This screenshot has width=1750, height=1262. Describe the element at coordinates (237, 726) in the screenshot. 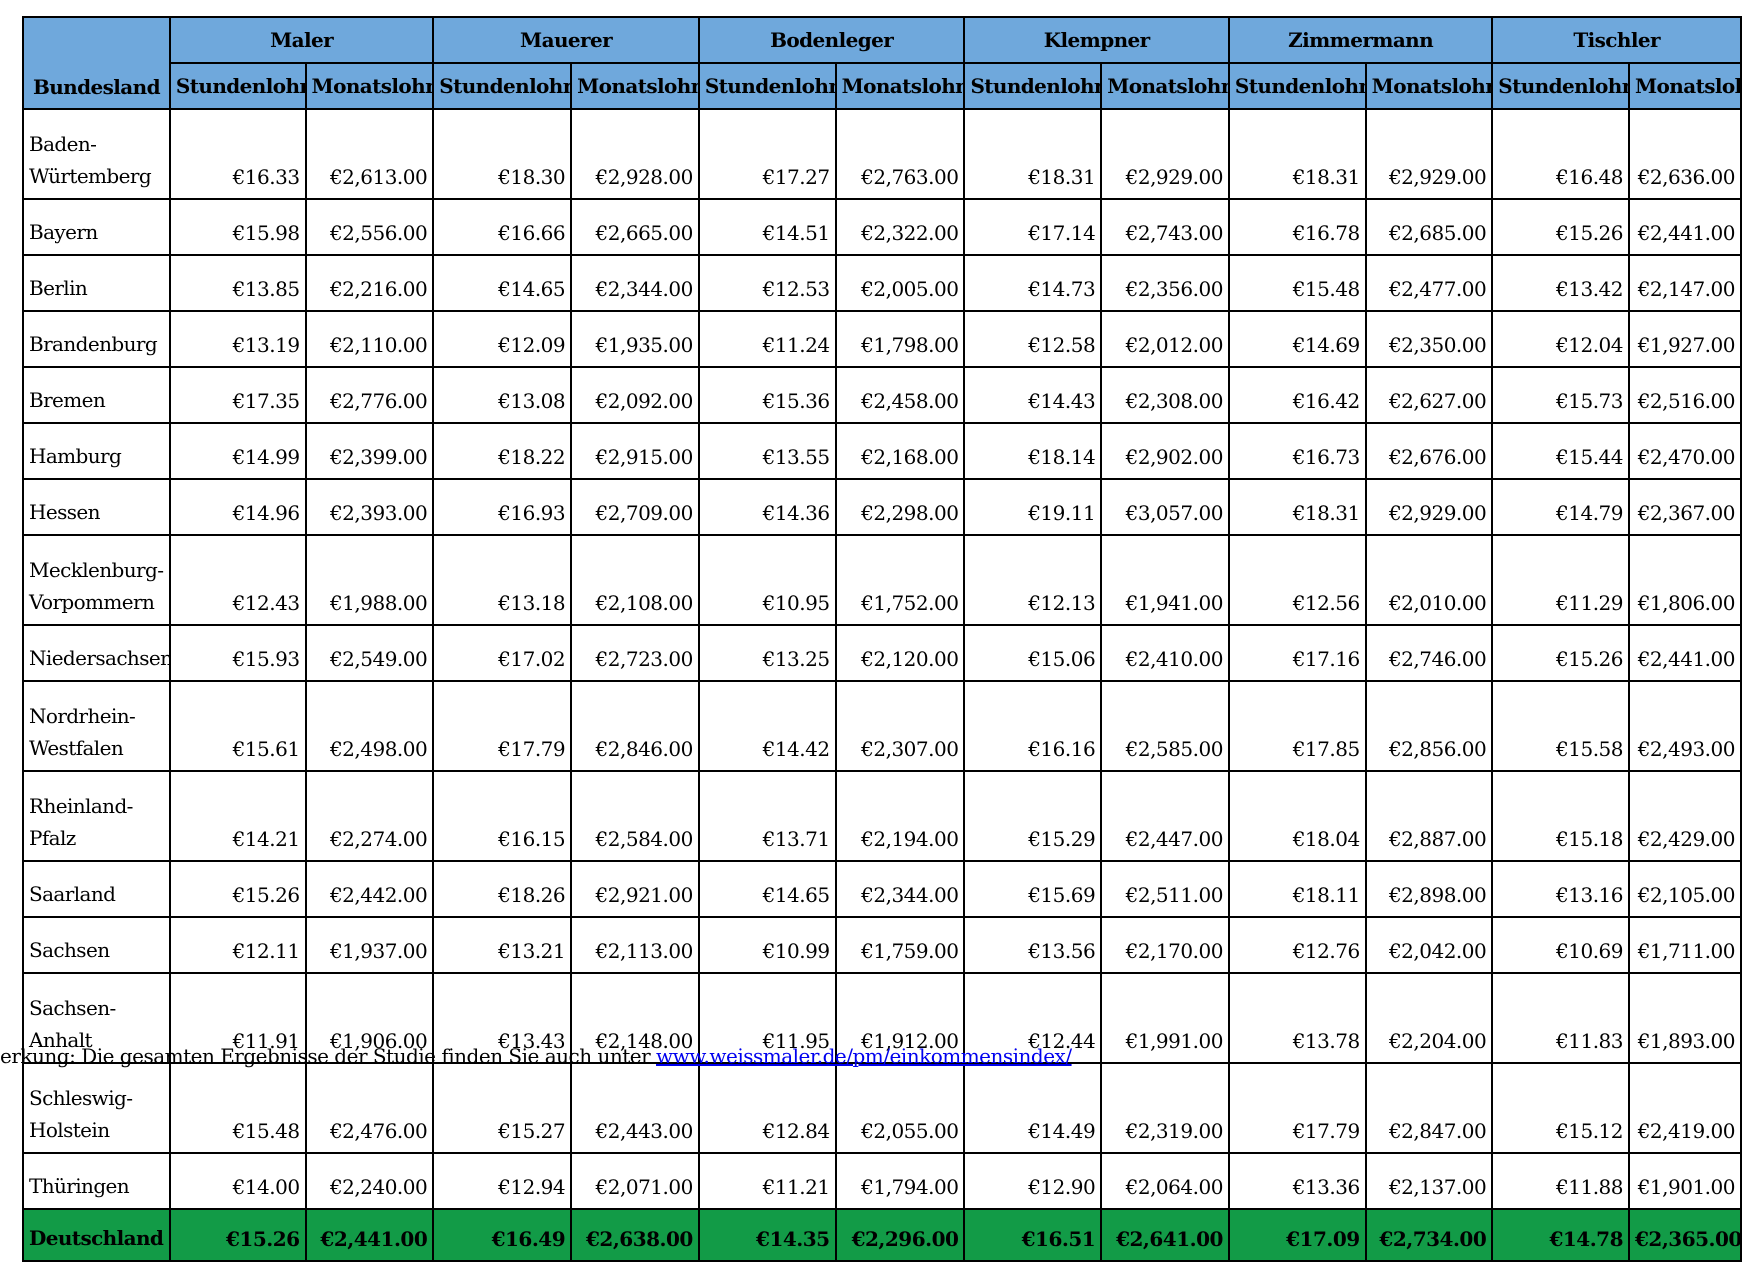

I see `hourly-wage-cell: €15.61` at that location.